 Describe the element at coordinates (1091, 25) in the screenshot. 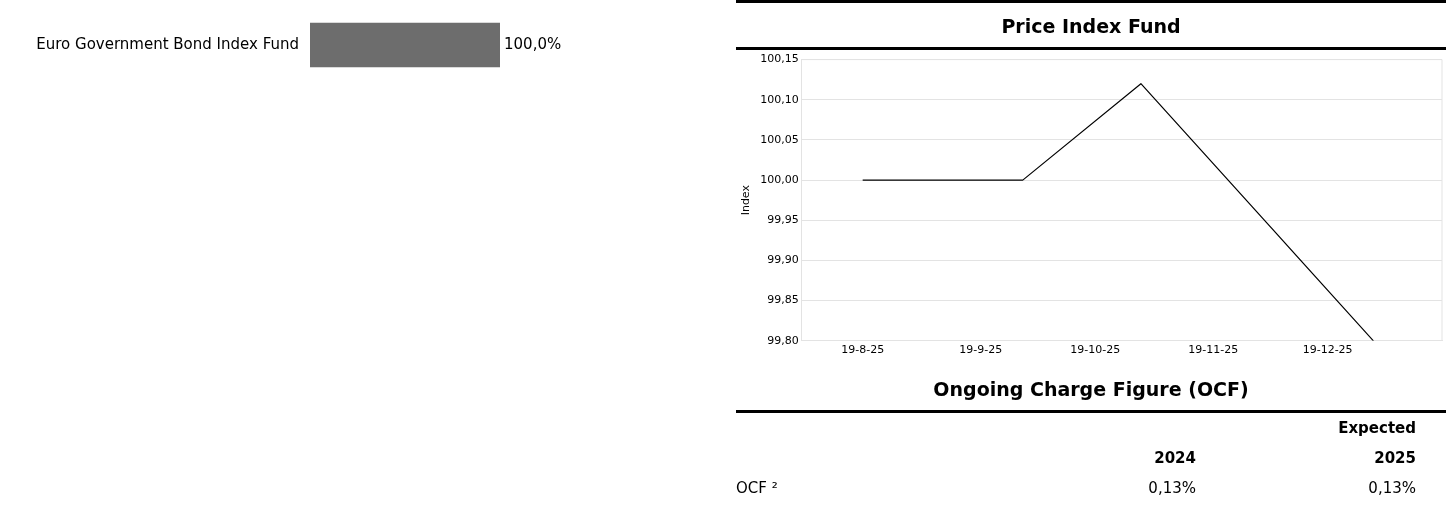

I see `chart-title: Price Index Fund` at that location.